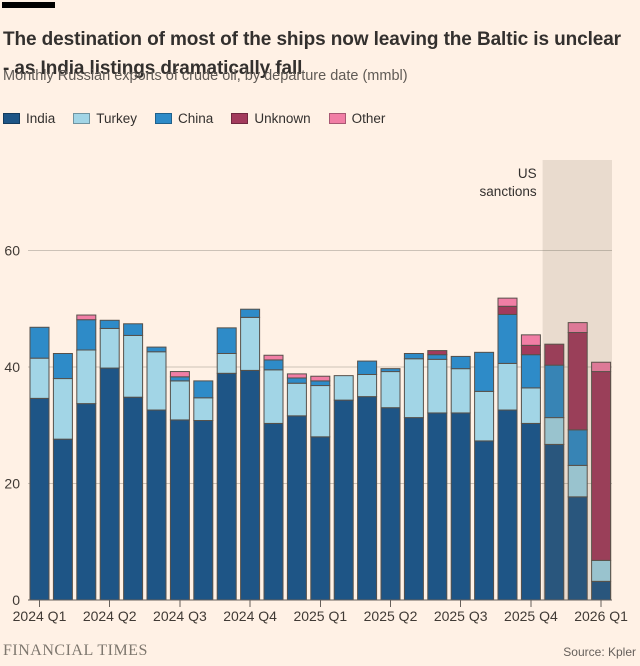  I want to click on source-credit: Source: Kpler, so click(599, 652).